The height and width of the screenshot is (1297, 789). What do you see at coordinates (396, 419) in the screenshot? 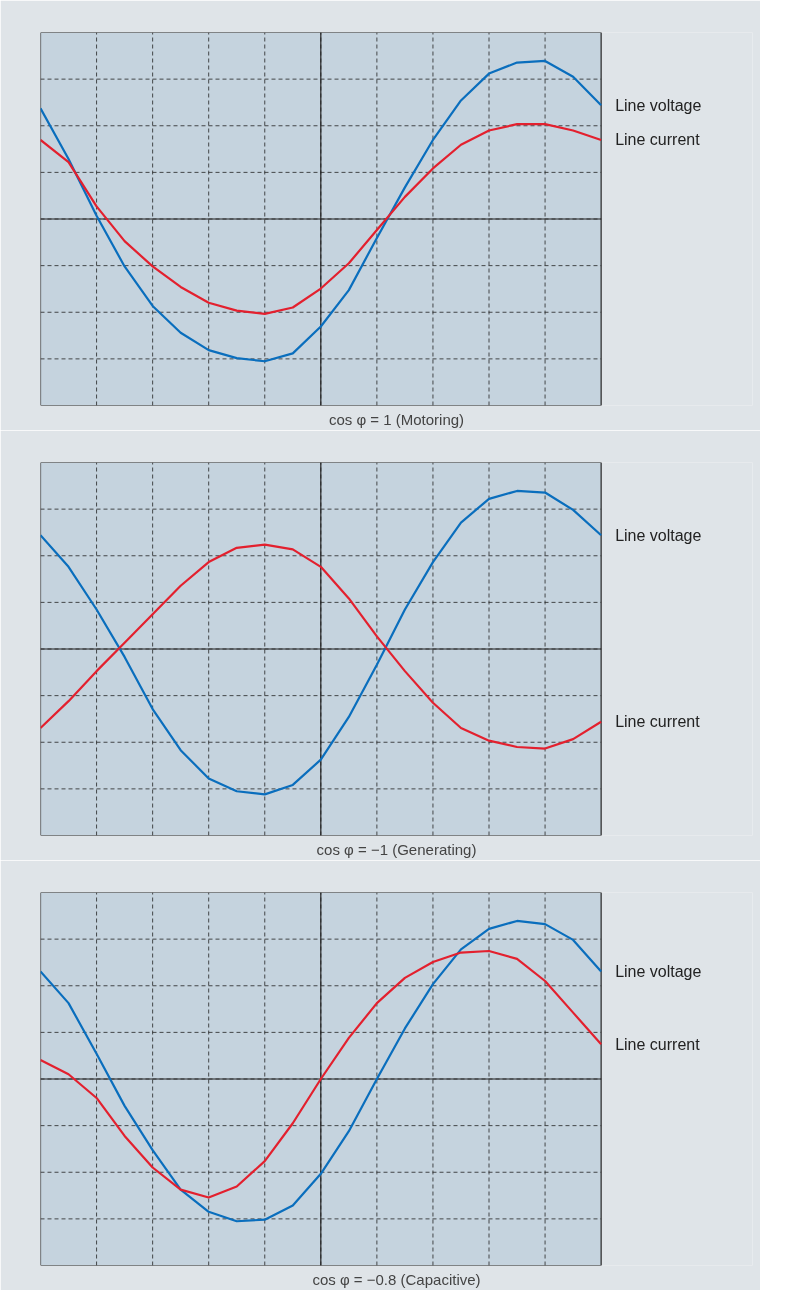
I see `x-axis-title: cos φ = 1 (Motoring)` at bounding box center [396, 419].